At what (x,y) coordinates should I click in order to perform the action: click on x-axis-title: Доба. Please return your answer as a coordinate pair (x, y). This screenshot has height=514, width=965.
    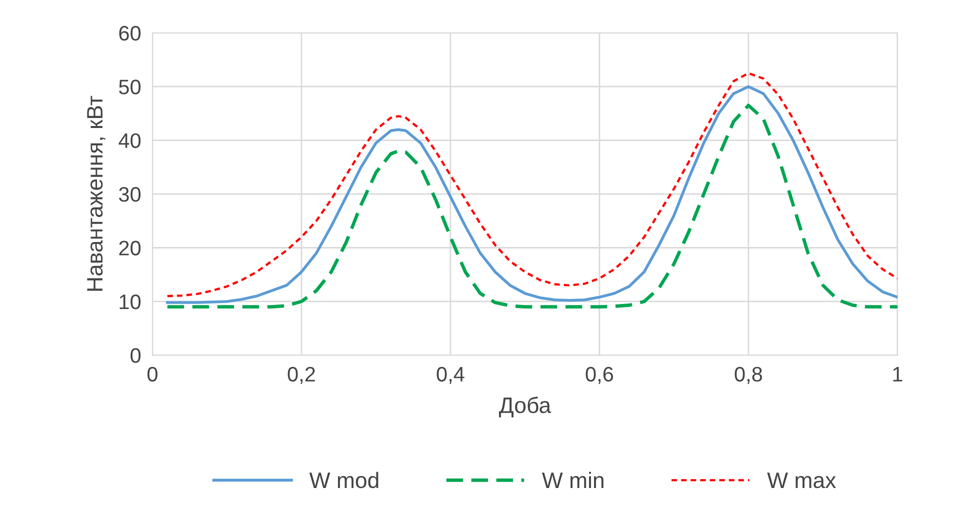
    Looking at the image, I should click on (525, 407).